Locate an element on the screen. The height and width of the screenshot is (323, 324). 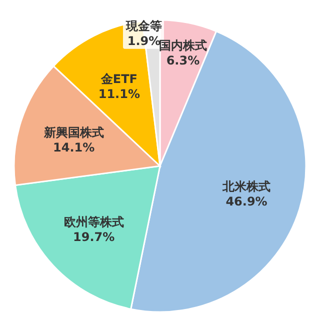
slice-label: 国内株式 is located at coordinates (182, 45).